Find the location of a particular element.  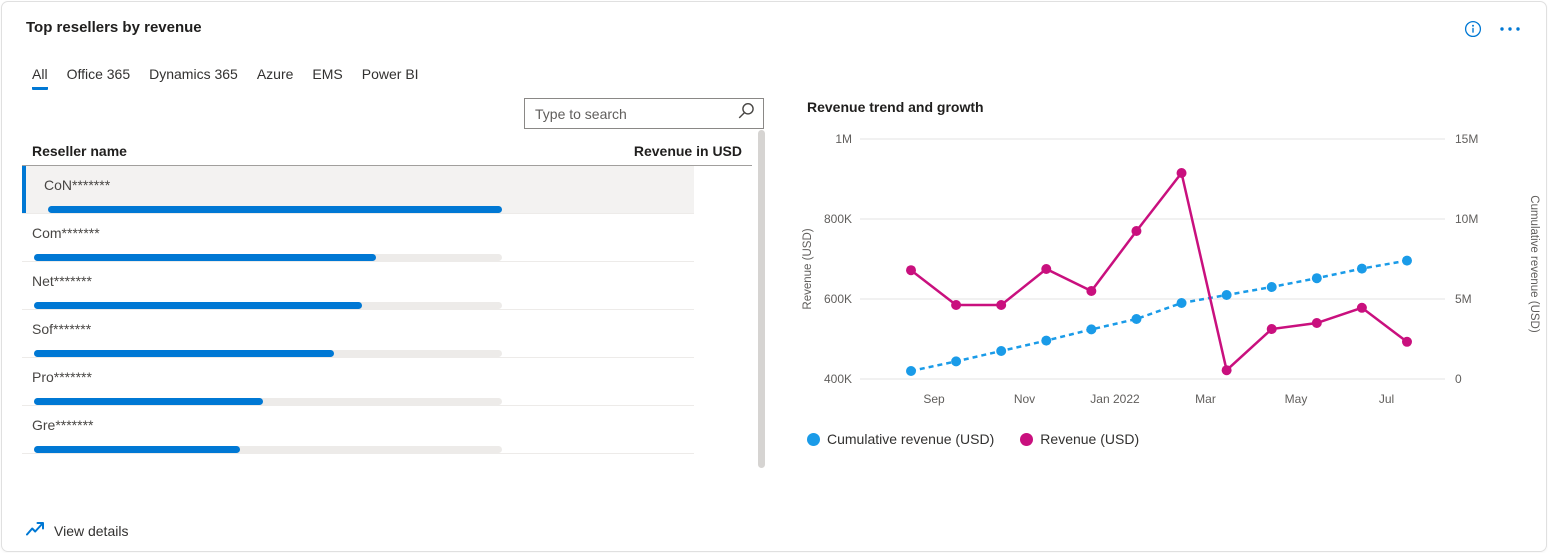

svg-text: 1M is located at coordinates (843, 139).